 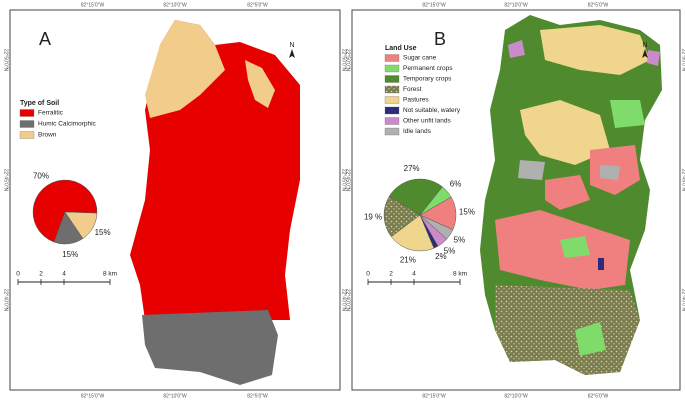 What do you see at coordinates (412, 89) in the screenshot?
I see `legend-label: Forest` at bounding box center [412, 89].